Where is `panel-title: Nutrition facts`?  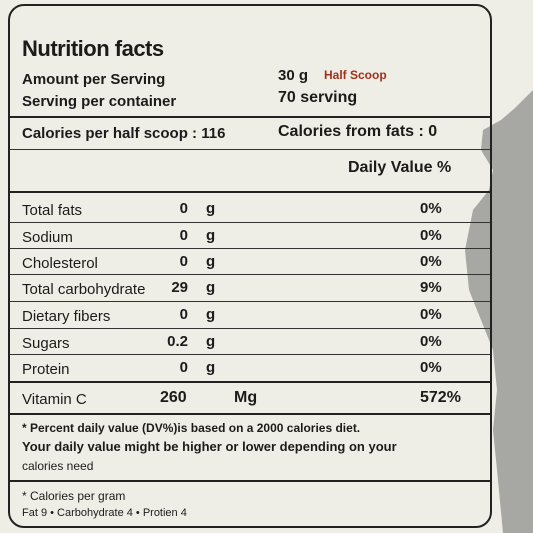 panel-title: Nutrition facts is located at coordinates (93, 48).